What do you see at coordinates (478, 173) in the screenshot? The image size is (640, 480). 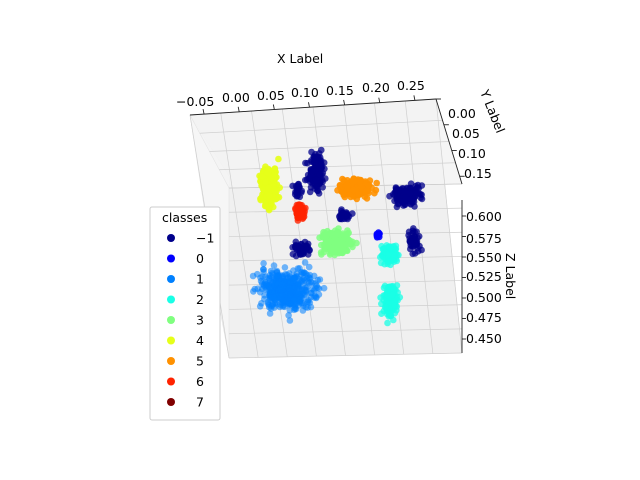 I see `y-tick-label: 0.15` at bounding box center [478, 173].